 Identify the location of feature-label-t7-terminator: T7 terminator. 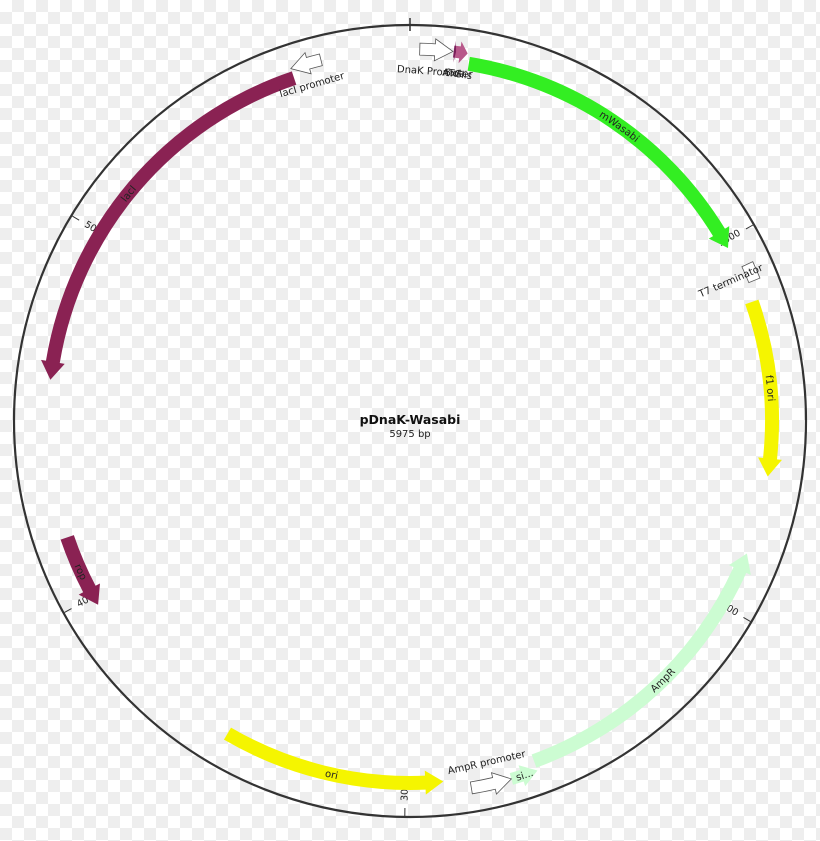
(730, 281).